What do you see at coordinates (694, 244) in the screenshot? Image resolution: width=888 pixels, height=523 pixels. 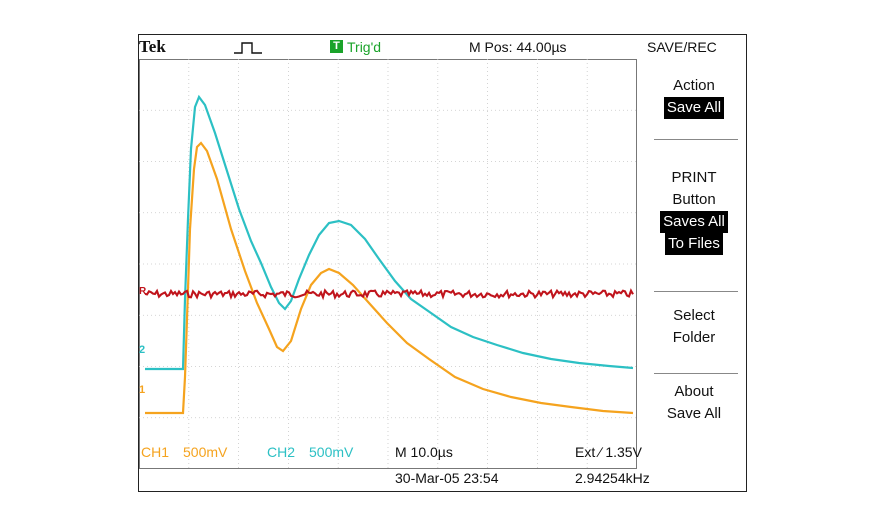 I see `menu-print-value-2: To Files` at bounding box center [694, 244].